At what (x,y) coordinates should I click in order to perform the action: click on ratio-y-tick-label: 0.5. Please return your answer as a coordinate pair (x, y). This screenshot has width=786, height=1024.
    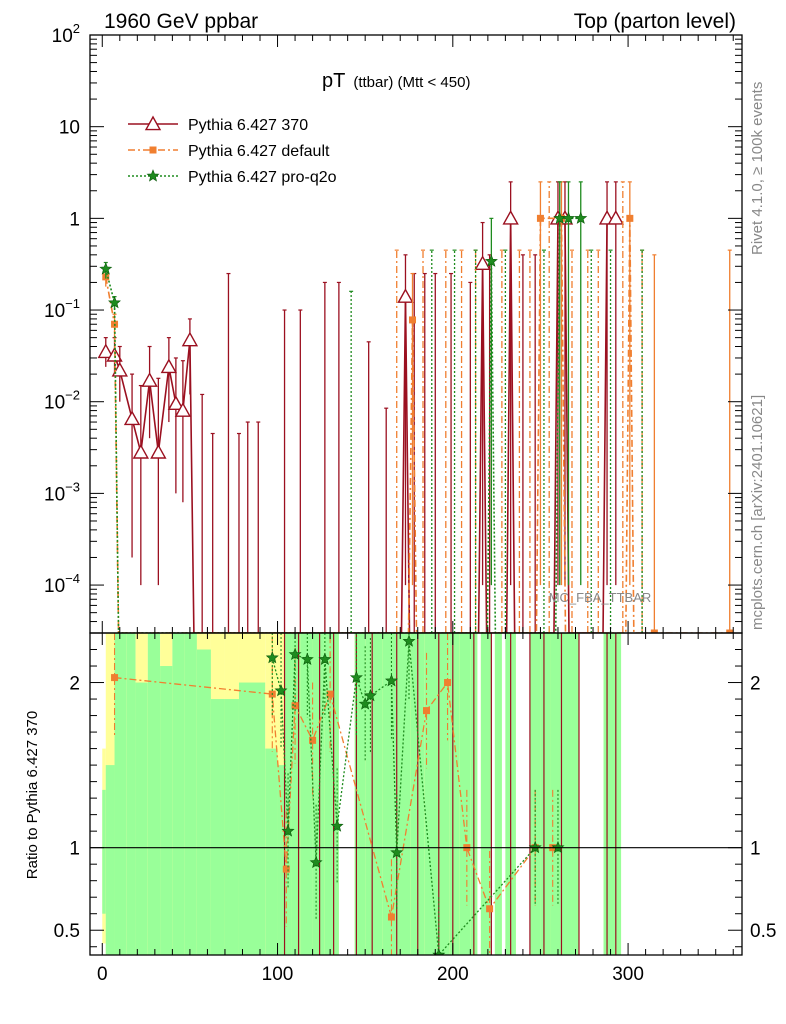
    Looking at the image, I should click on (67, 931).